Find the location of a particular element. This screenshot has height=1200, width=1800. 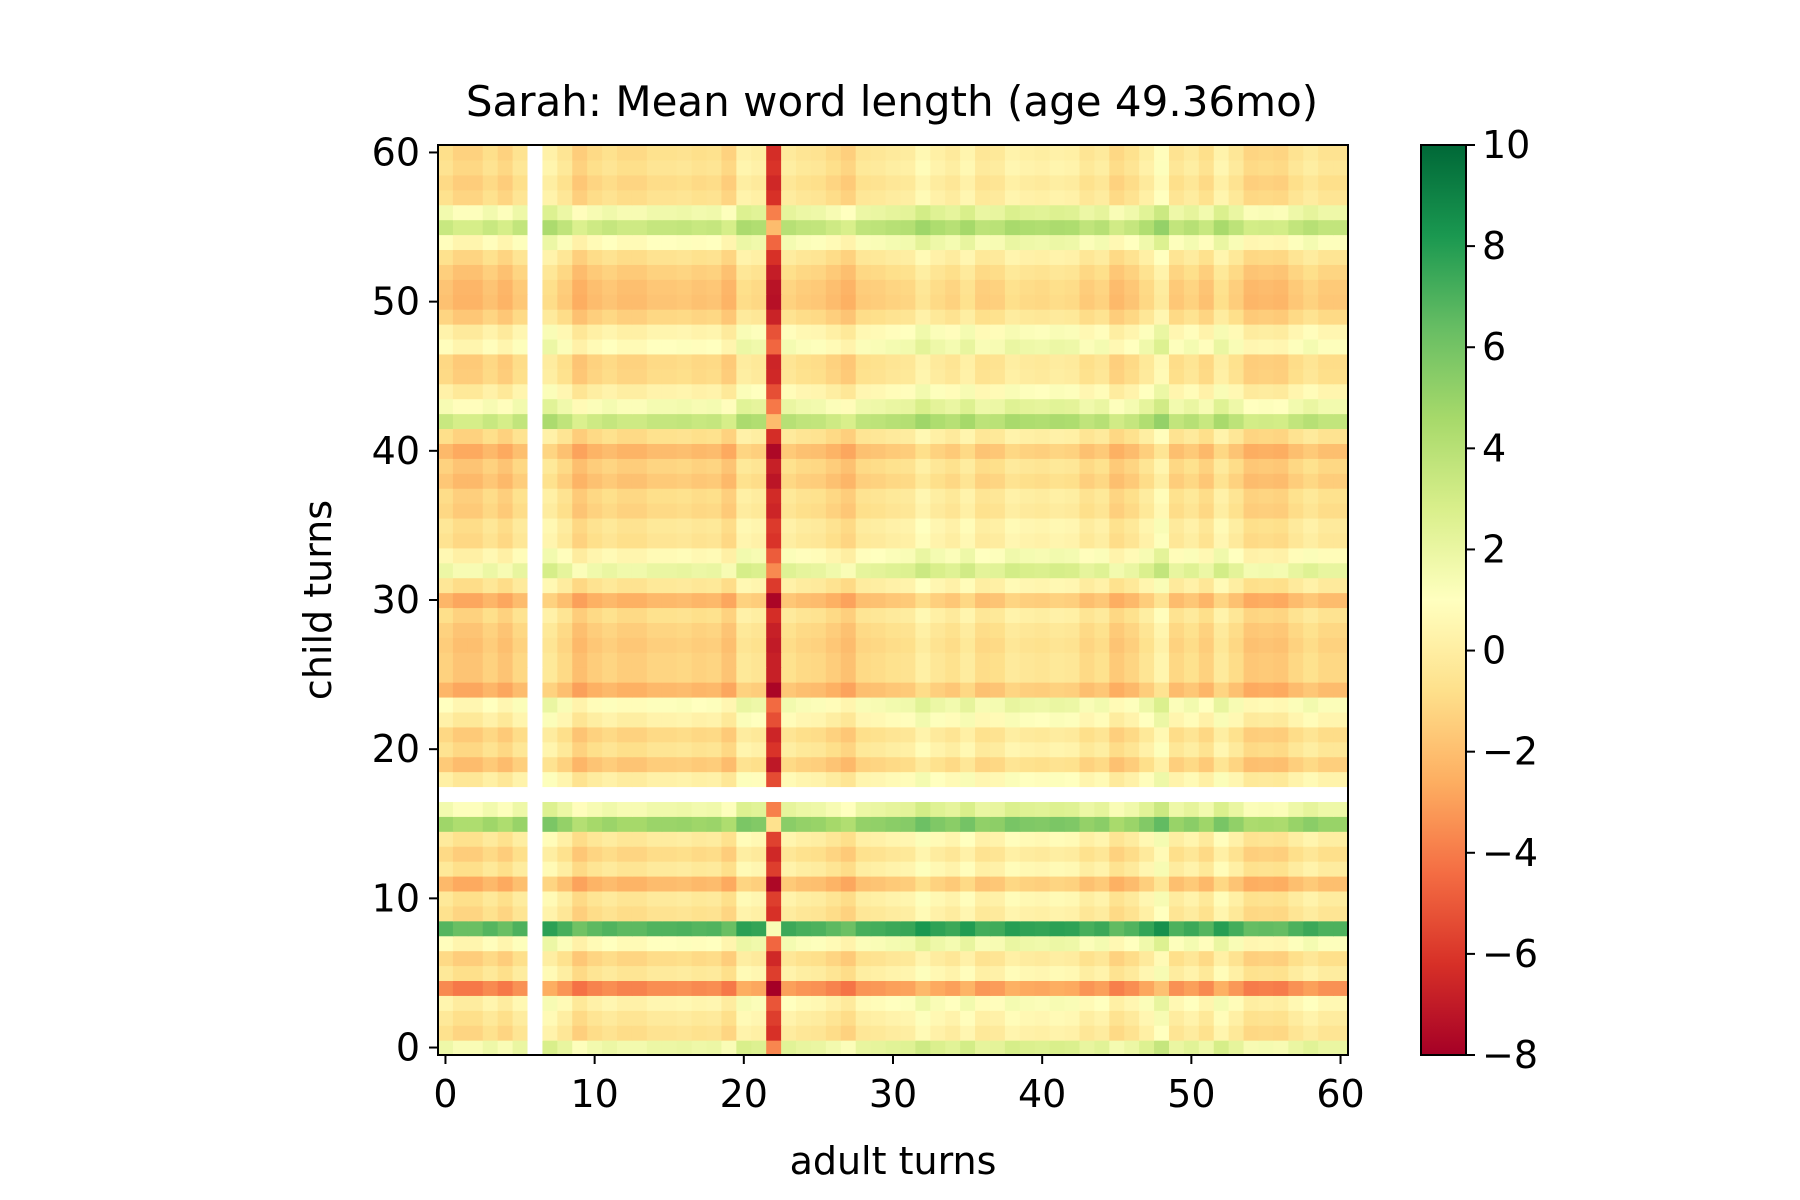

x-tick-label: 50 is located at coordinates (1191, 1094).